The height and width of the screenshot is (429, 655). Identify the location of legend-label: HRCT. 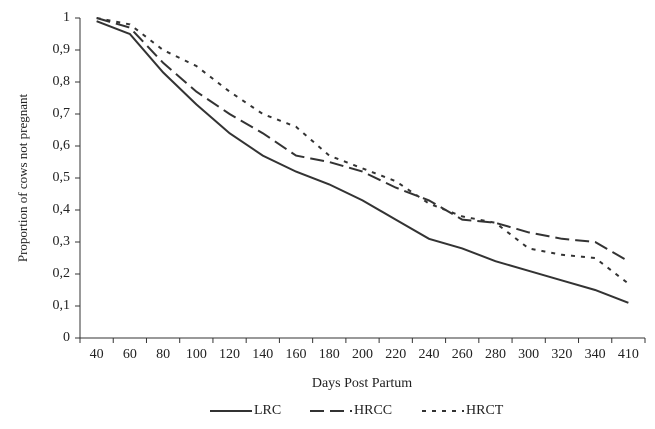
(485, 410).